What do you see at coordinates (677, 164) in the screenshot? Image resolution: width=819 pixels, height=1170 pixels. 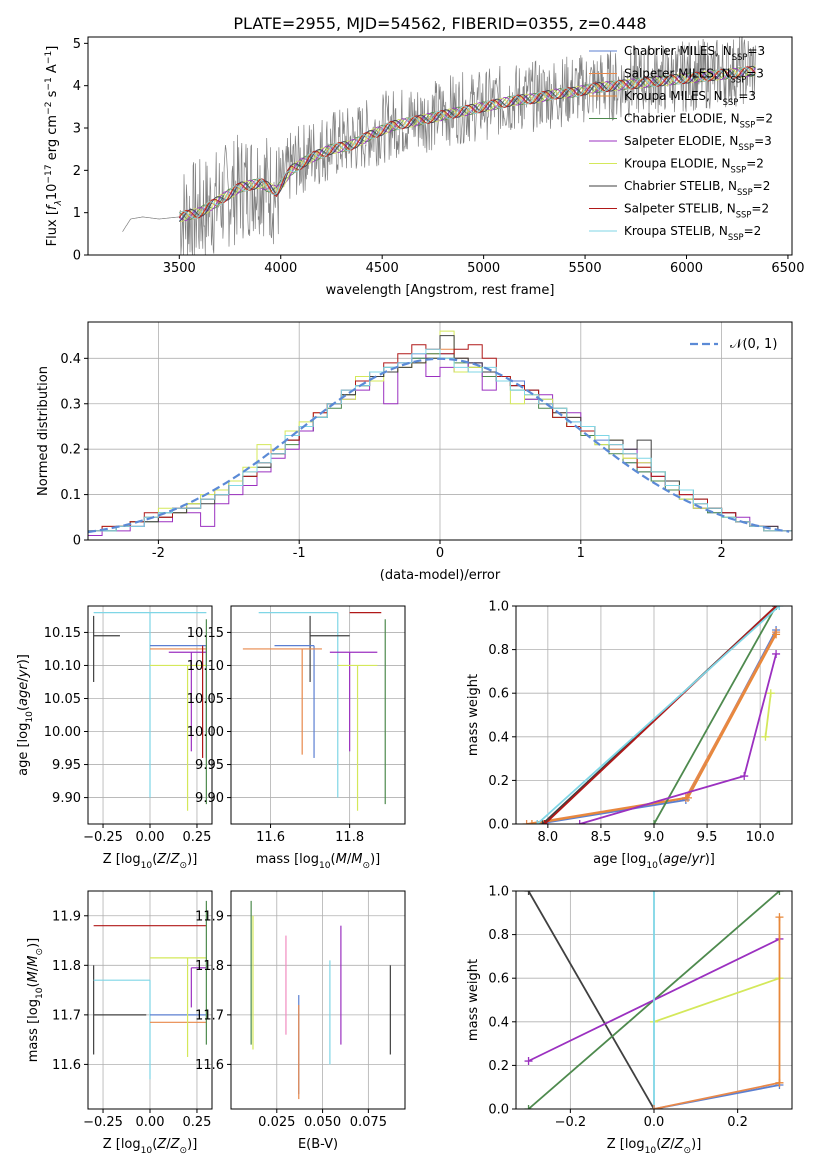 I see `label-part: Kroupa ELODIE, N` at bounding box center [677, 164].